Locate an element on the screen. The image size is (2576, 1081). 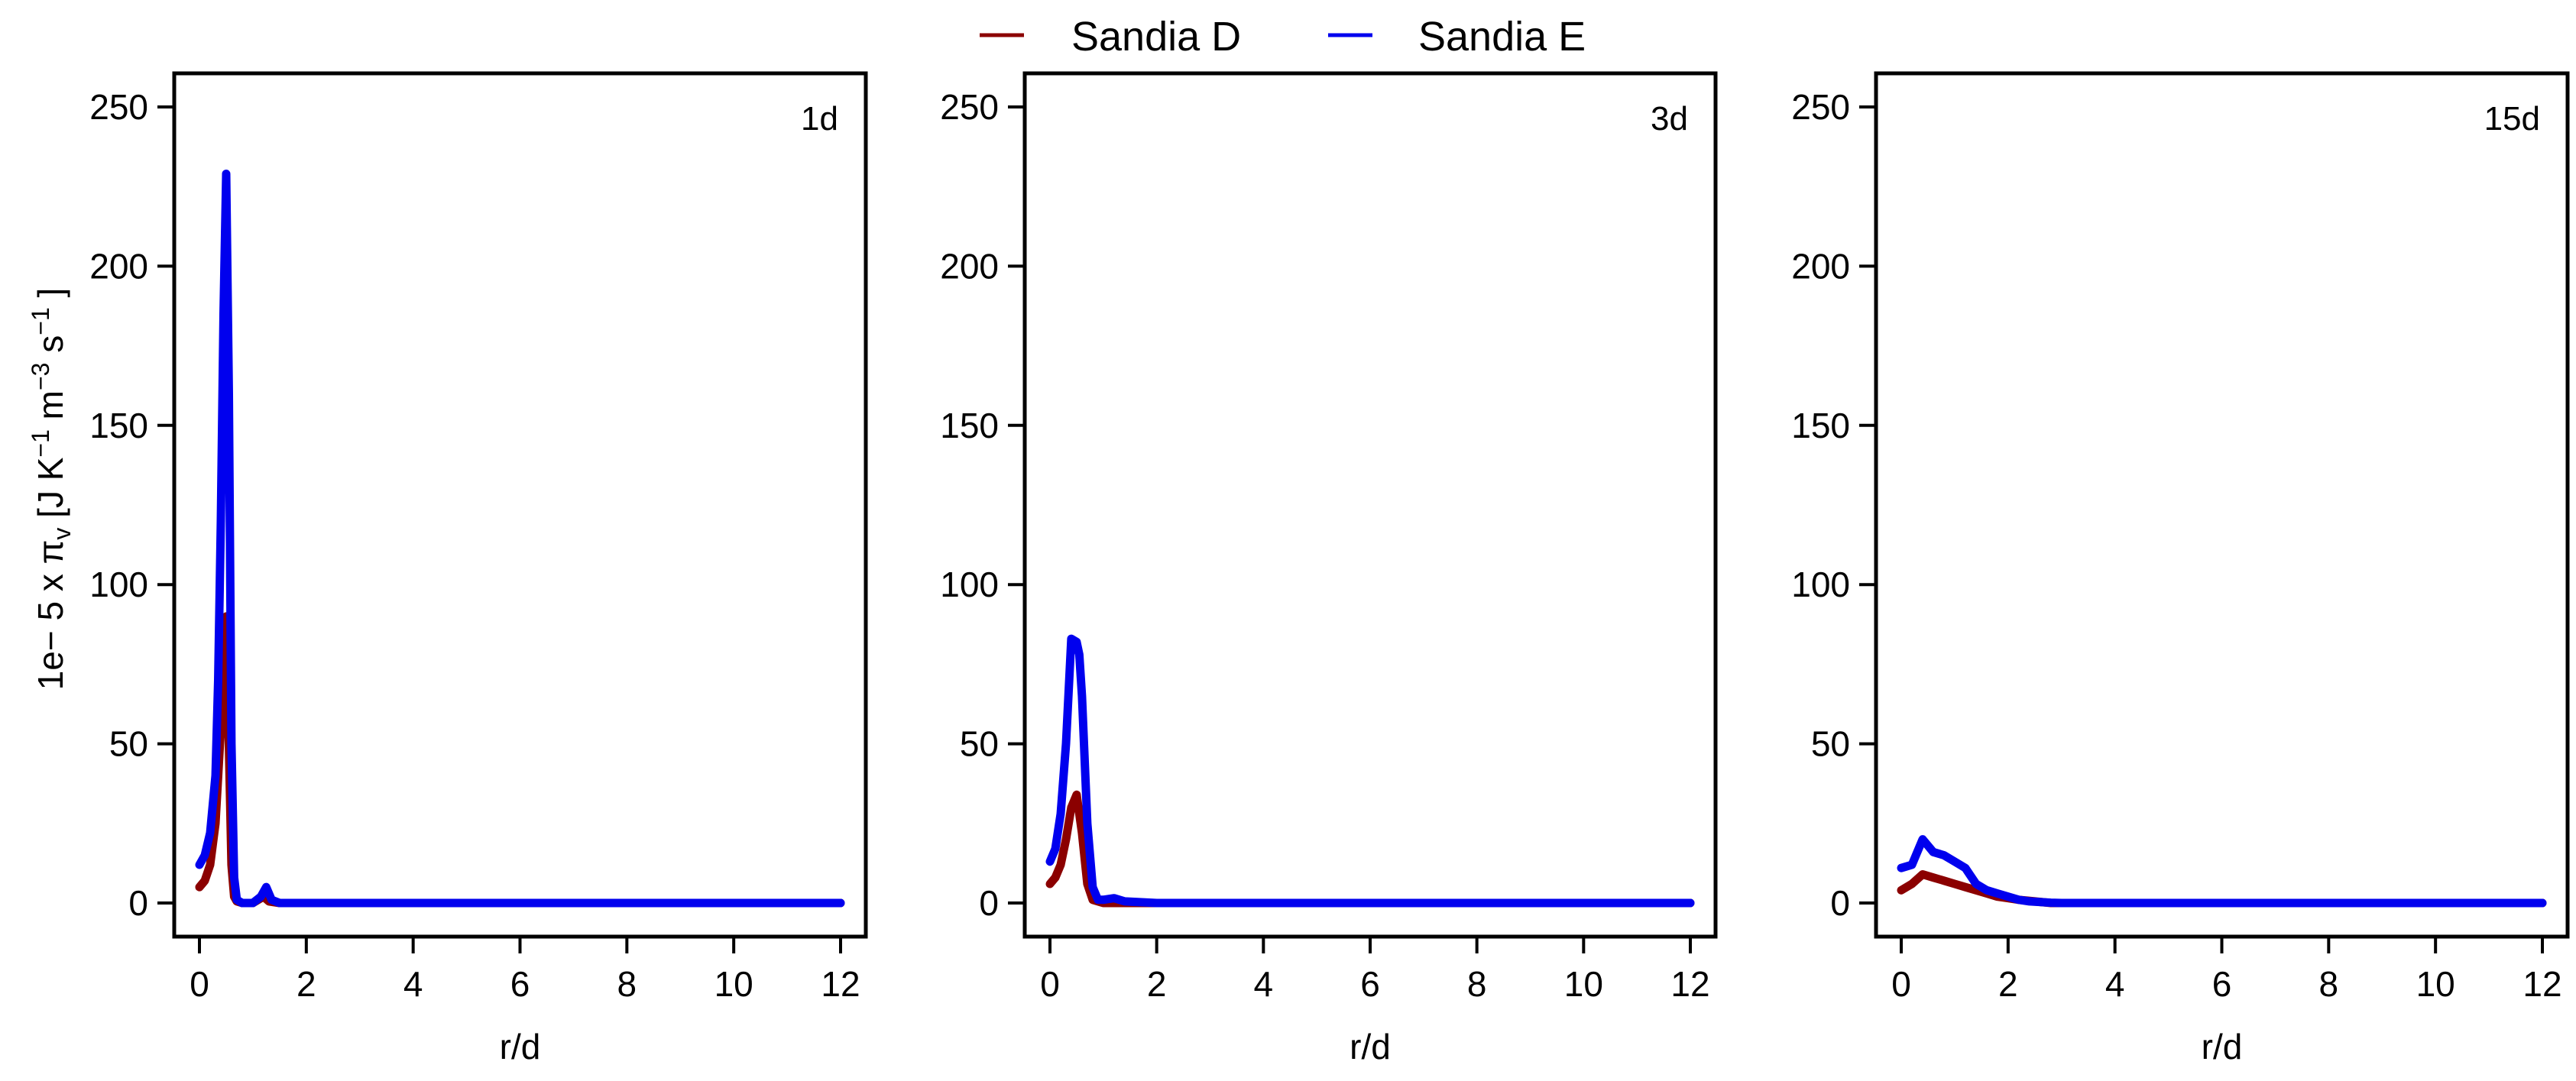
panel-label: 3d is located at coordinates (1669, 119).